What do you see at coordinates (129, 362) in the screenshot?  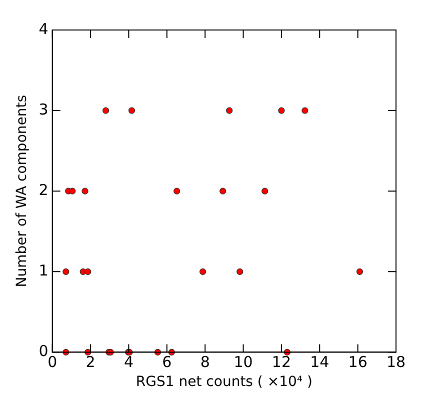 I see `x-tick-label: 4` at bounding box center [129, 362].